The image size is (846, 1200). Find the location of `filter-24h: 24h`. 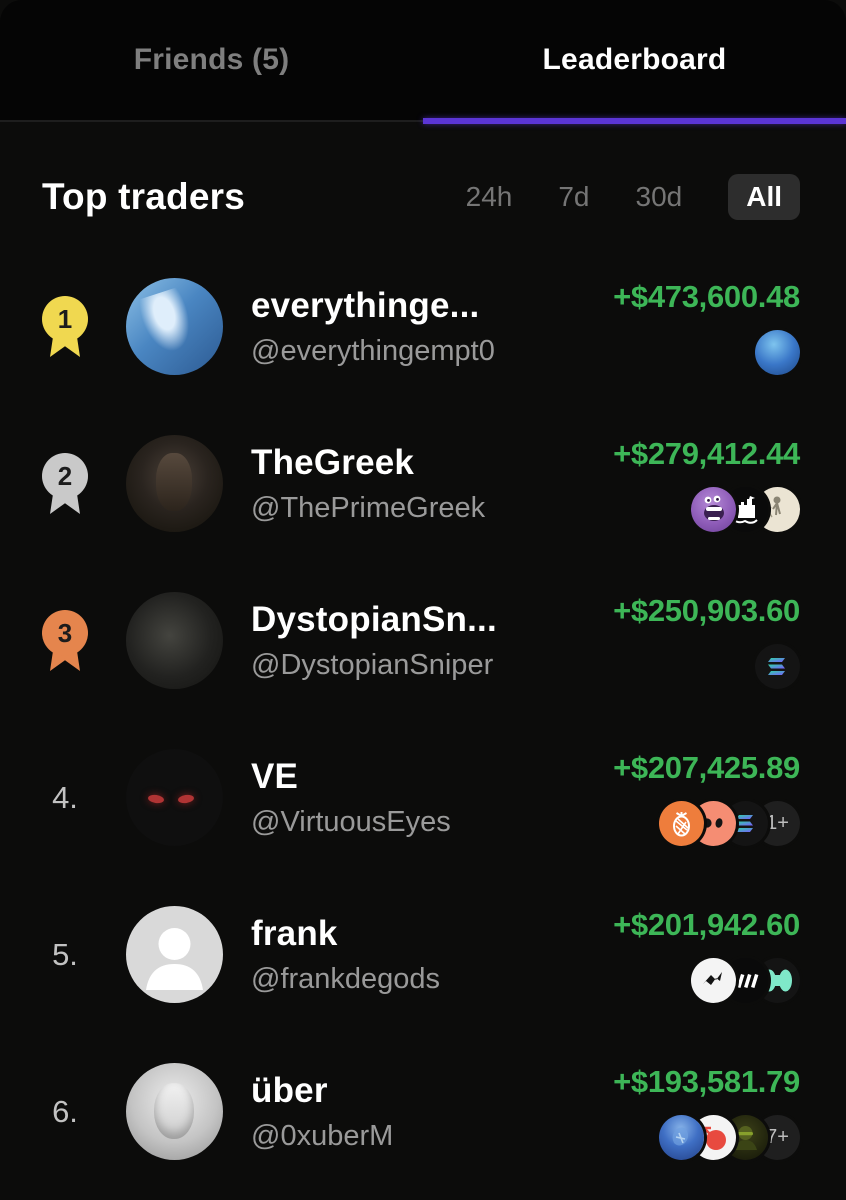

filter-24h: 24h is located at coordinates (489, 196).